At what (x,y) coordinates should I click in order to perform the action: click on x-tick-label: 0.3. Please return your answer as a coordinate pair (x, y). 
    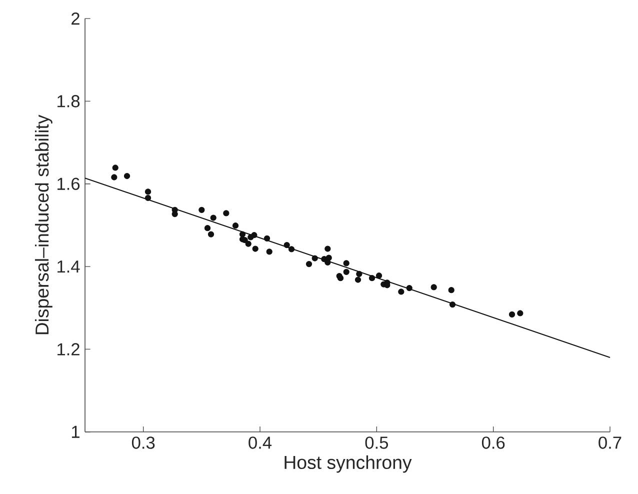
    Looking at the image, I should click on (143, 442).